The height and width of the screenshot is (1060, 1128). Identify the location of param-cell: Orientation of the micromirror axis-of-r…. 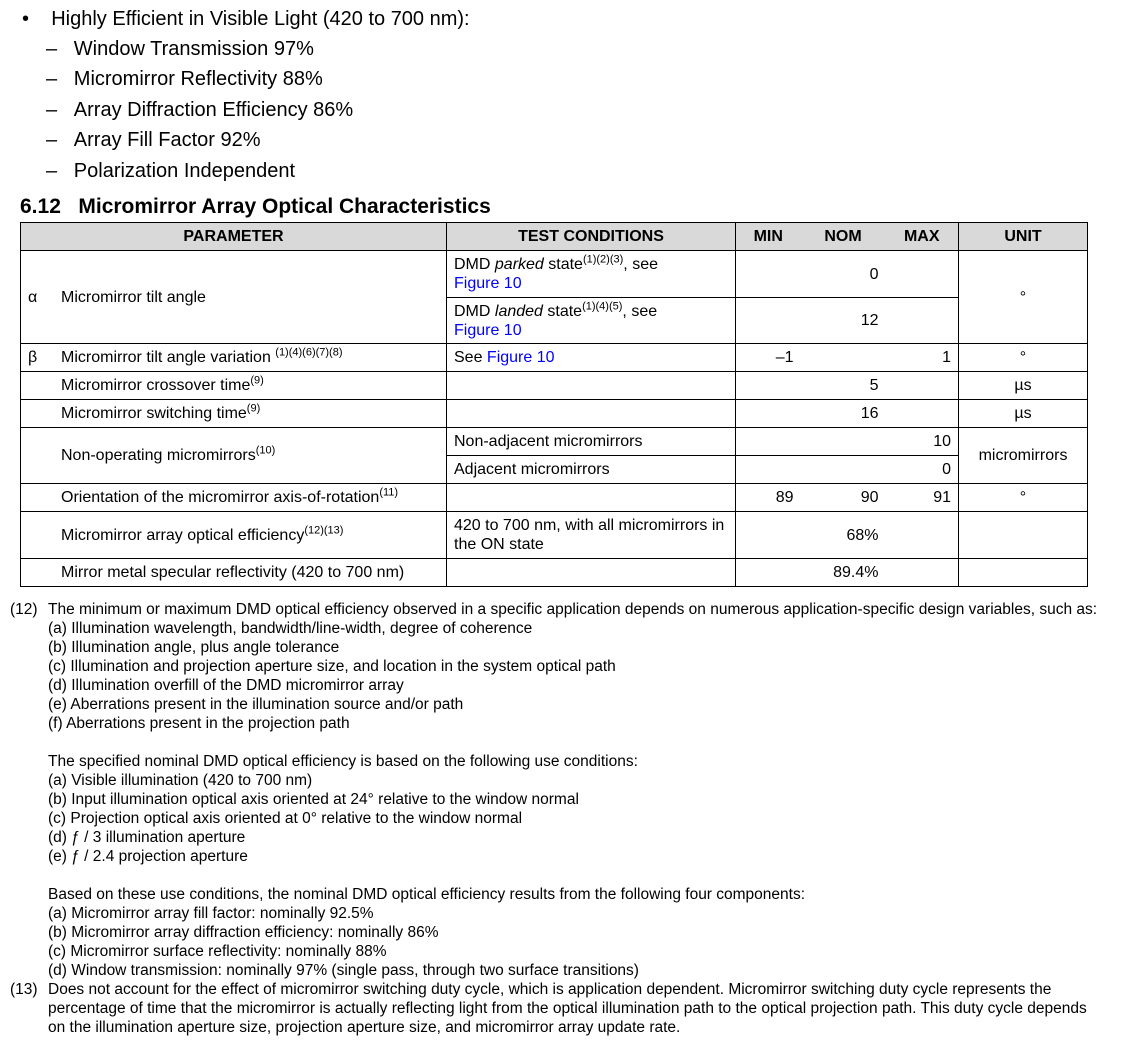
(233, 497).